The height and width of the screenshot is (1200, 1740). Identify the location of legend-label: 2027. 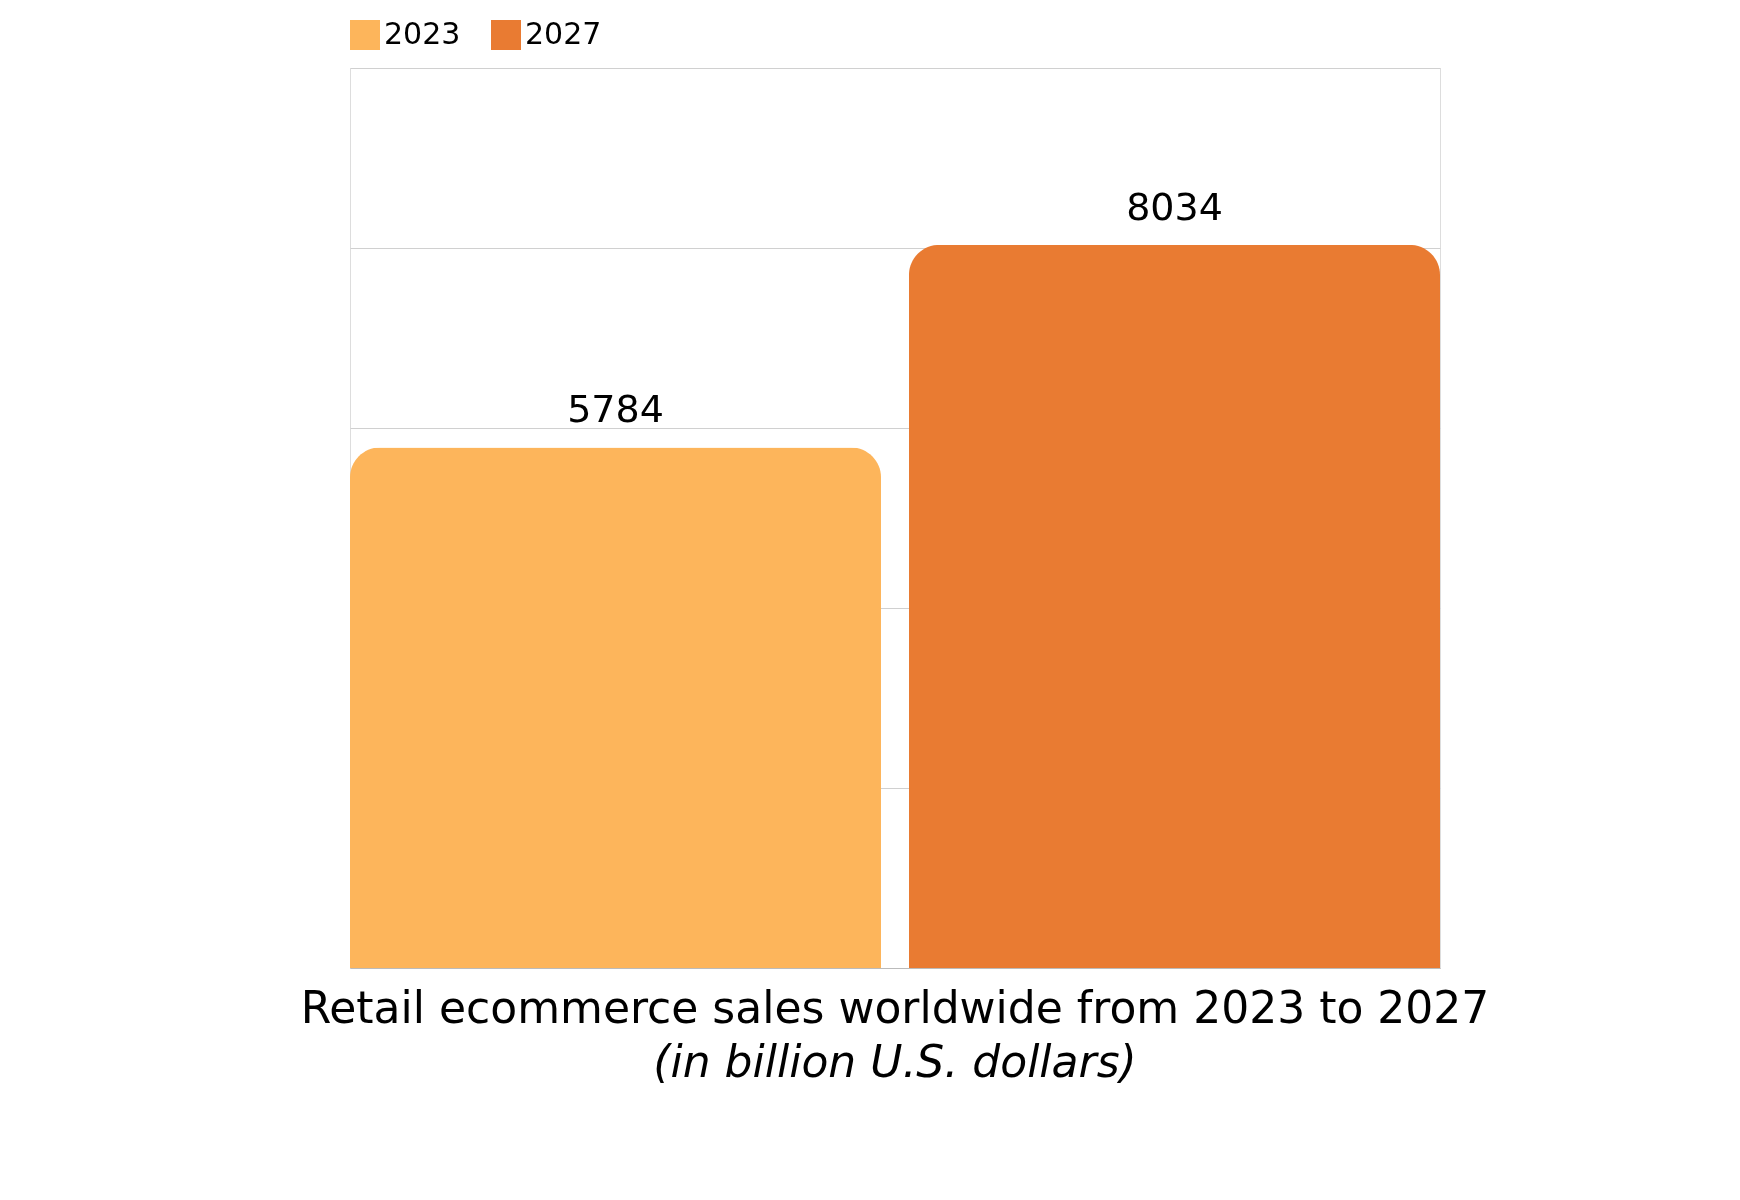
(563, 33).